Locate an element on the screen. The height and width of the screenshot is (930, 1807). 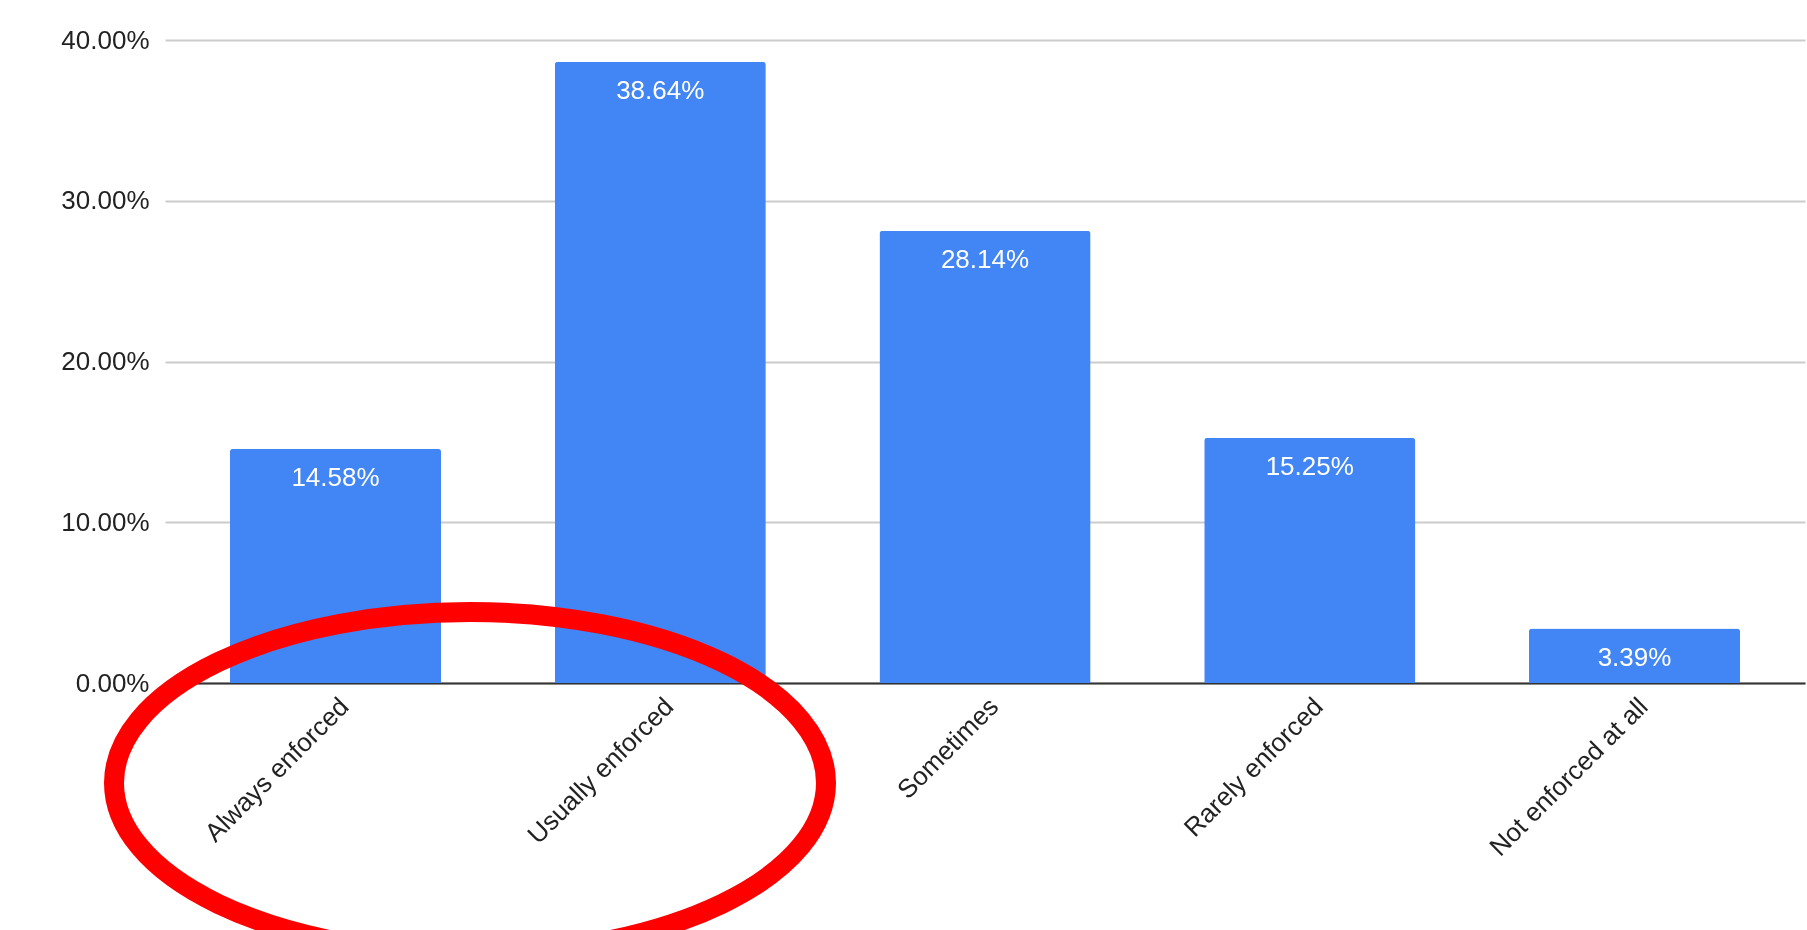
y-tick-label: 0.00% is located at coordinates (112, 682).